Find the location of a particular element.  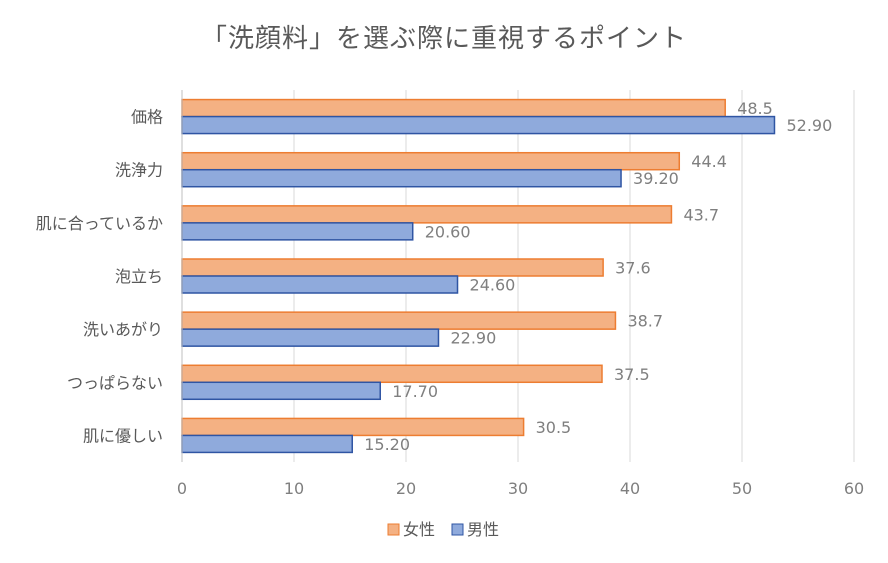

data-label: 17.70 is located at coordinates (415, 391).